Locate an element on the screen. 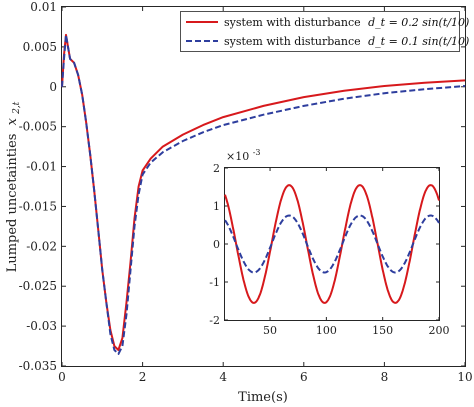  inset-y-tick-label: -2 is located at coordinates (214, 320).